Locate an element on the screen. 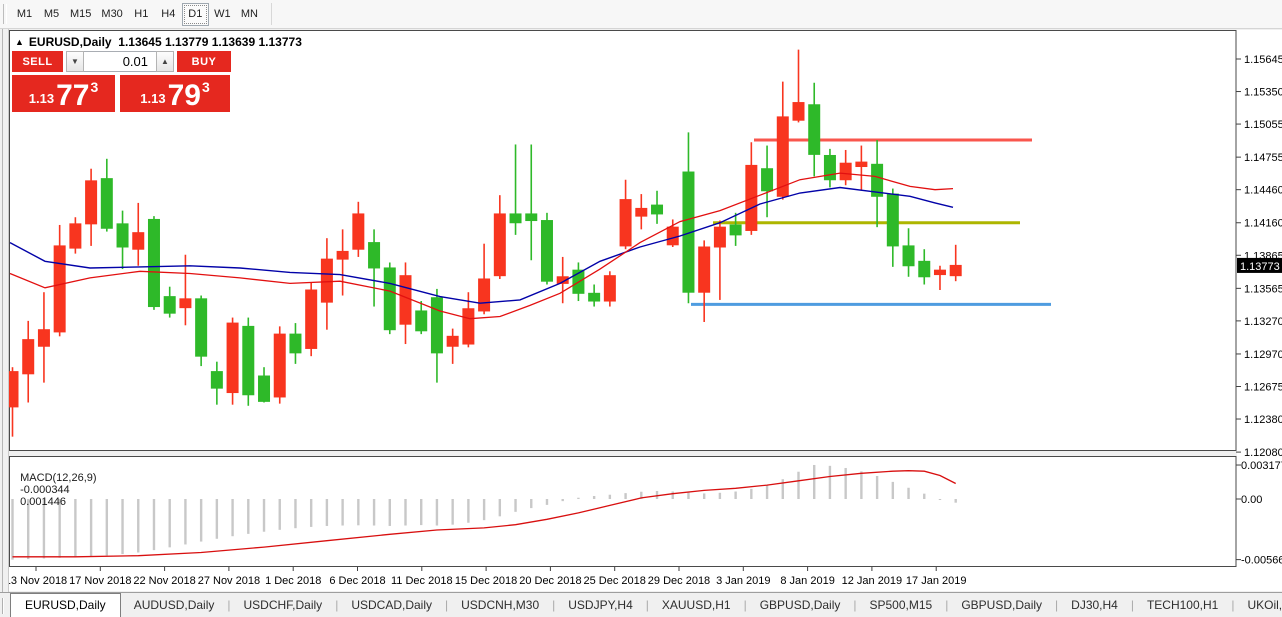 This screenshot has width=1282, height=617. sell-price-small: 1.13 is located at coordinates (41, 98).